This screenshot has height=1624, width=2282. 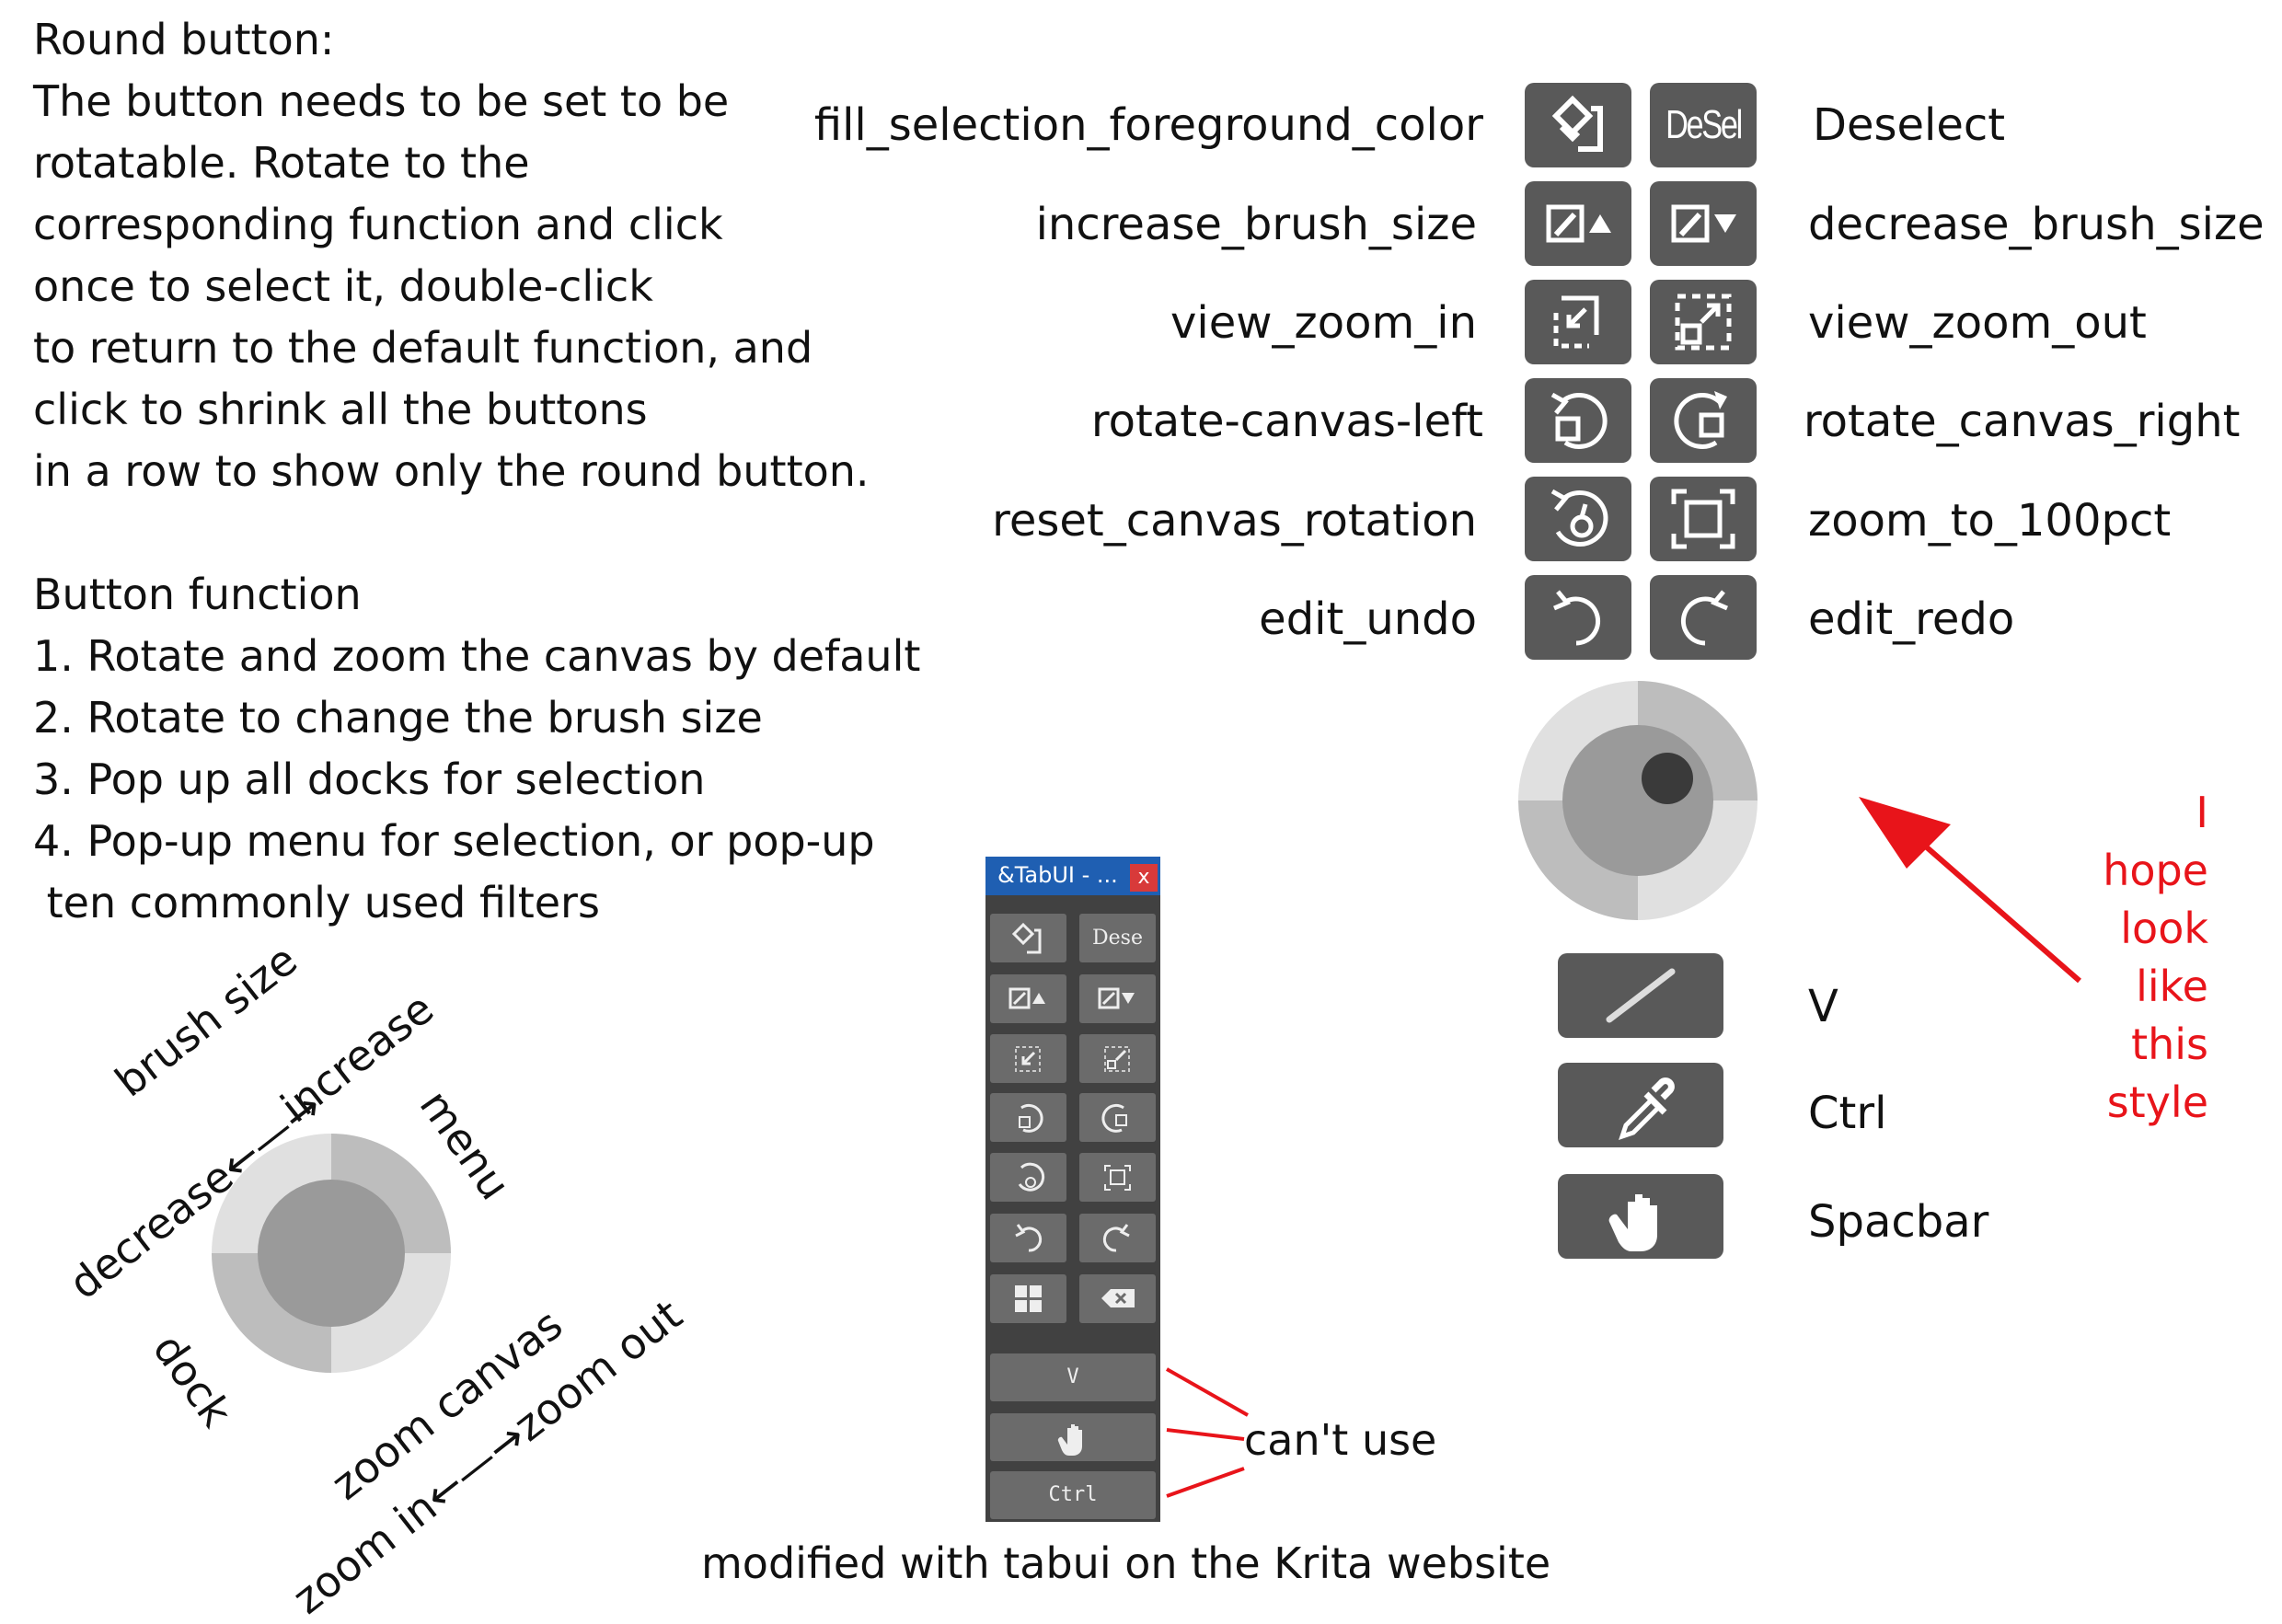 I want to click on label-fill-selection: fill_selection_foreground_color, so click(x=1148, y=125).